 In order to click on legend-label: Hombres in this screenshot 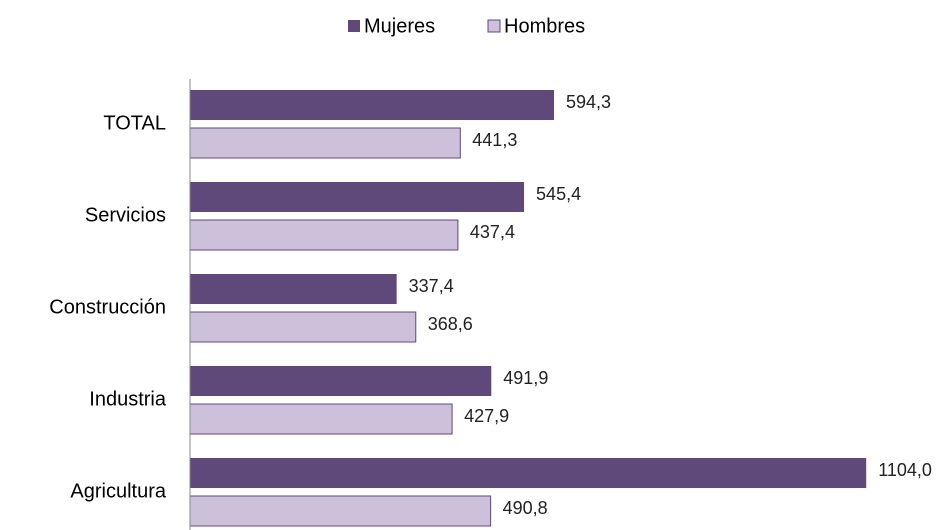, I will do `click(544, 26)`.